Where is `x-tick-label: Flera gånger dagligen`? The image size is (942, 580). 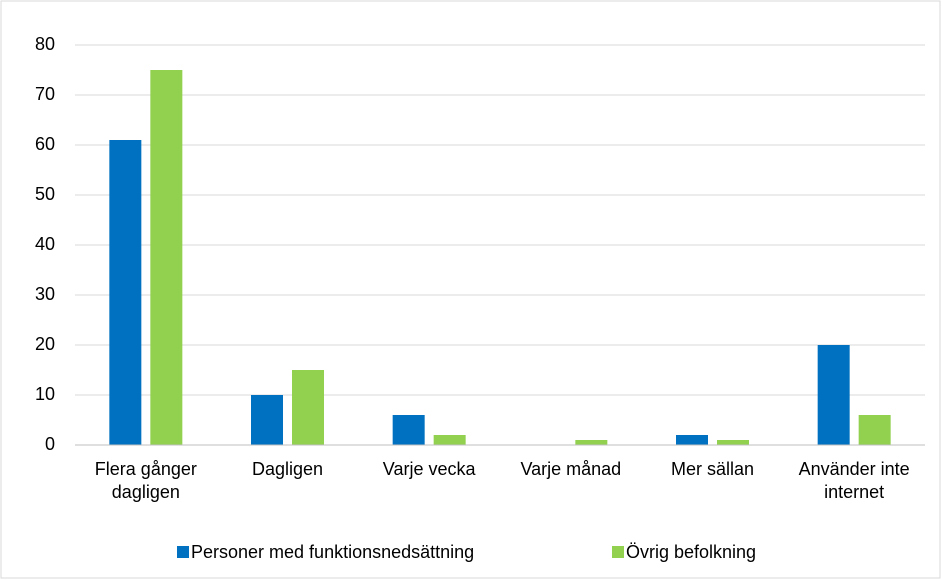
x-tick-label: Flera gånger dagligen is located at coordinates (145, 480).